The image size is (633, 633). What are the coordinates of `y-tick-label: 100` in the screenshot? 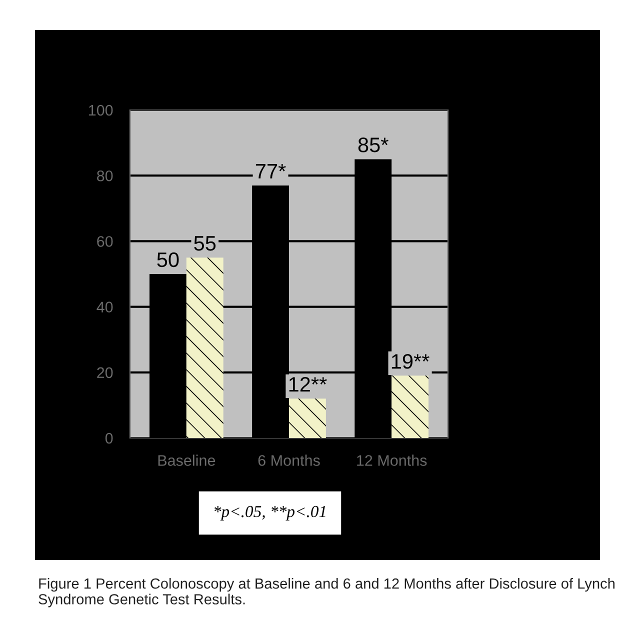 It's located at (101, 110).